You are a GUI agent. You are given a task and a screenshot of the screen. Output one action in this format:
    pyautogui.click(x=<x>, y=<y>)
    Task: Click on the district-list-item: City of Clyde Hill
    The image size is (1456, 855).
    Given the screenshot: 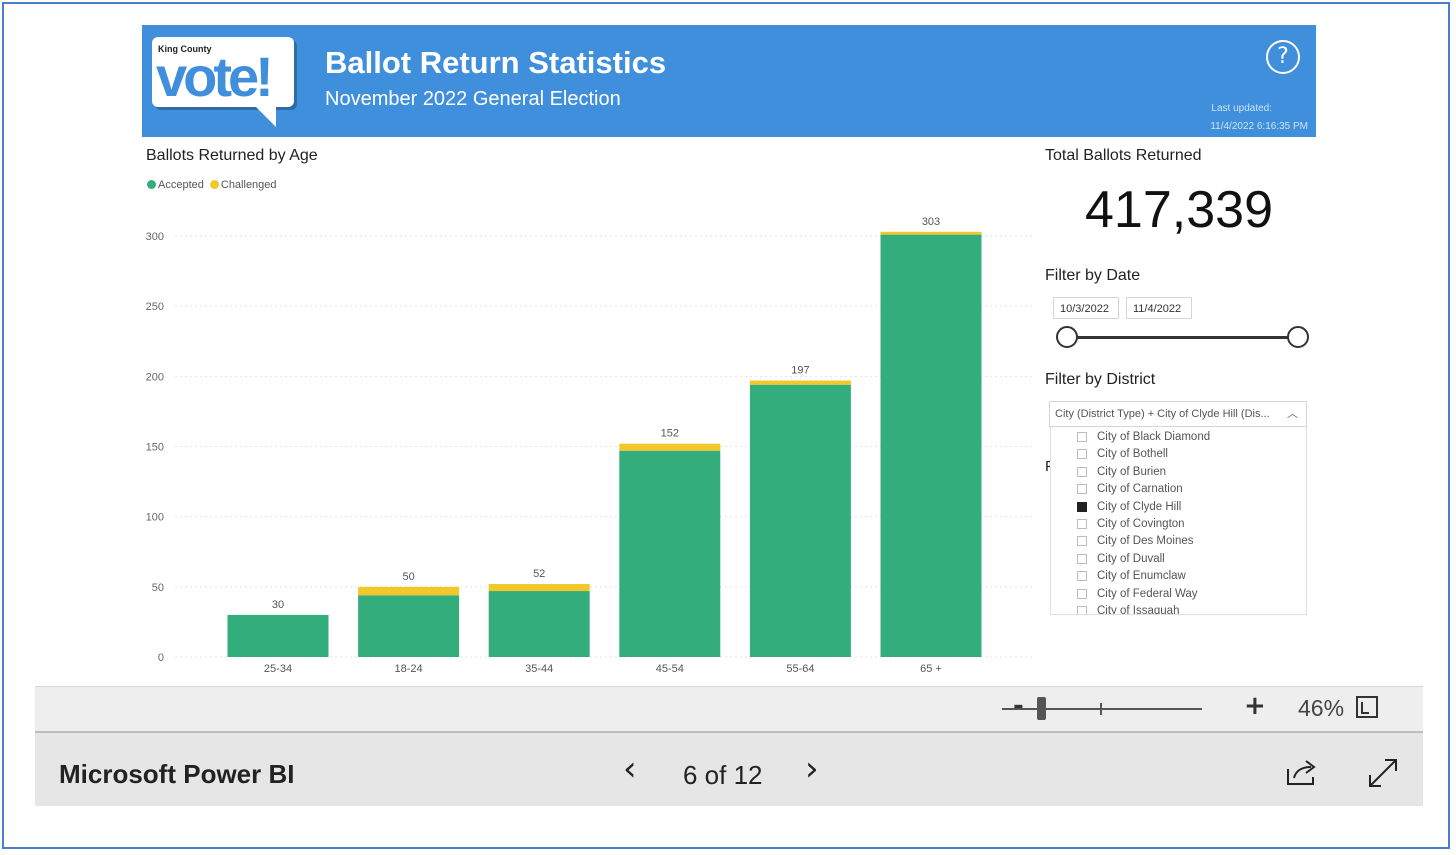 What is the action you would take?
    pyautogui.click(x=1129, y=507)
    